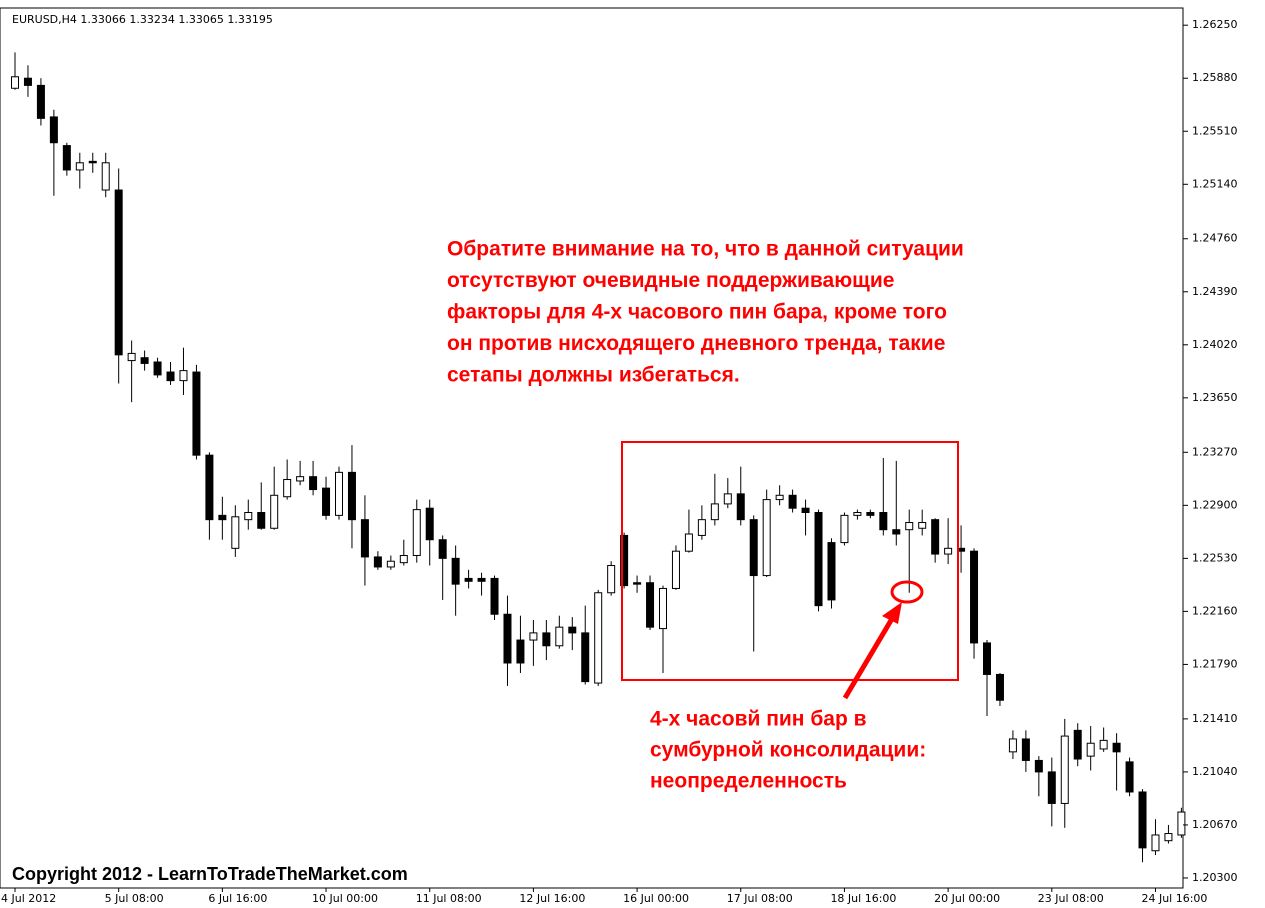 This screenshot has width=1265, height=908. I want to click on arrow-head, so click(892, 613).